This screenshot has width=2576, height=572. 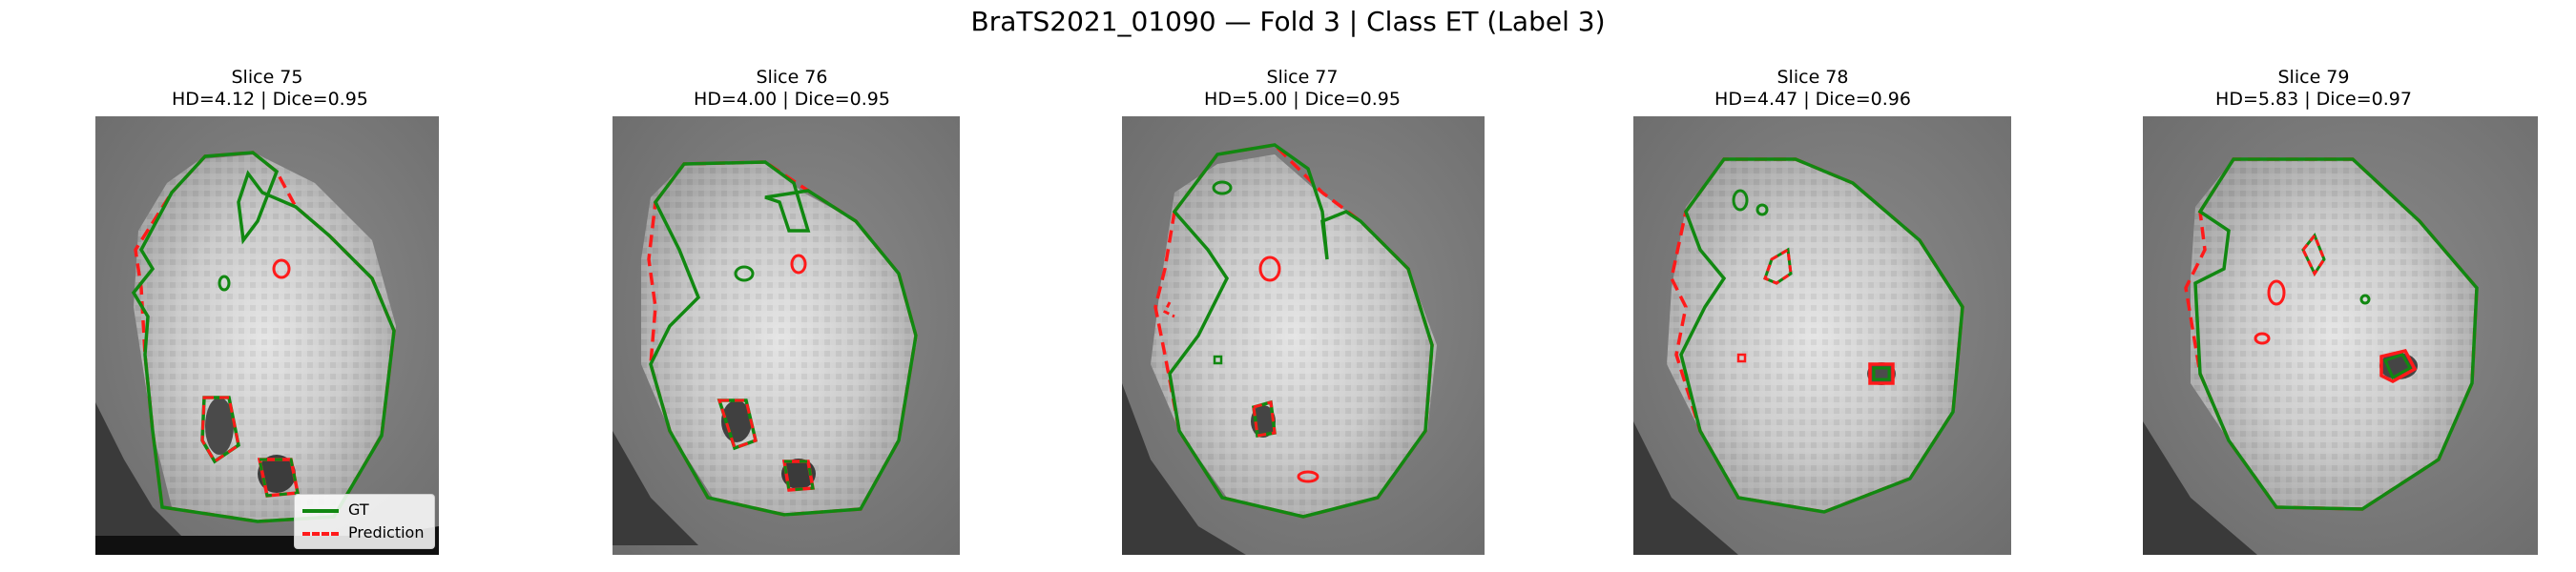 I want to click on slice-label: Slice 78, so click(x=1812, y=77).